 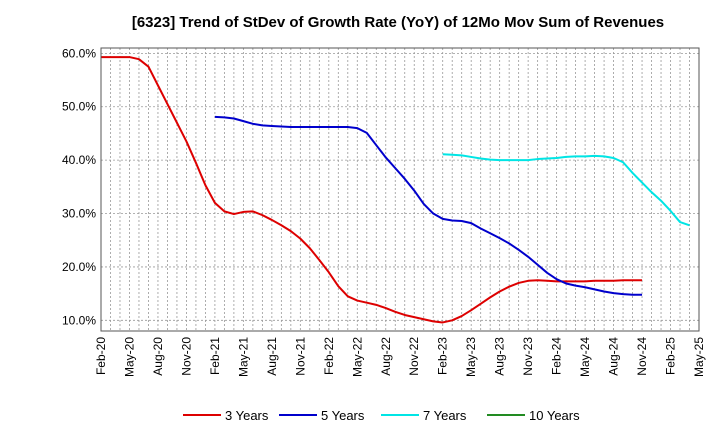 I want to click on x-tick-label: Aug-24, so click(x=614, y=356).